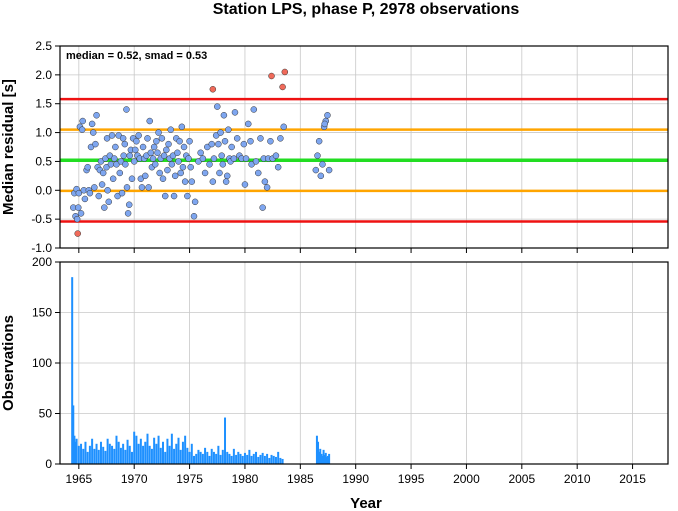 Image resolution: width=678 pixels, height=511 pixels. Describe the element at coordinates (411, 479) in the screenshot. I see `year-tick-label: 1995` at that location.